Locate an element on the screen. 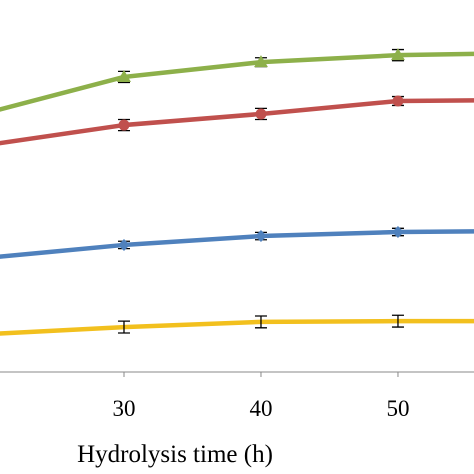 The height and width of the screenshot is (474, 474). x-tick-label: 50 is located at coordinates (397, 408).